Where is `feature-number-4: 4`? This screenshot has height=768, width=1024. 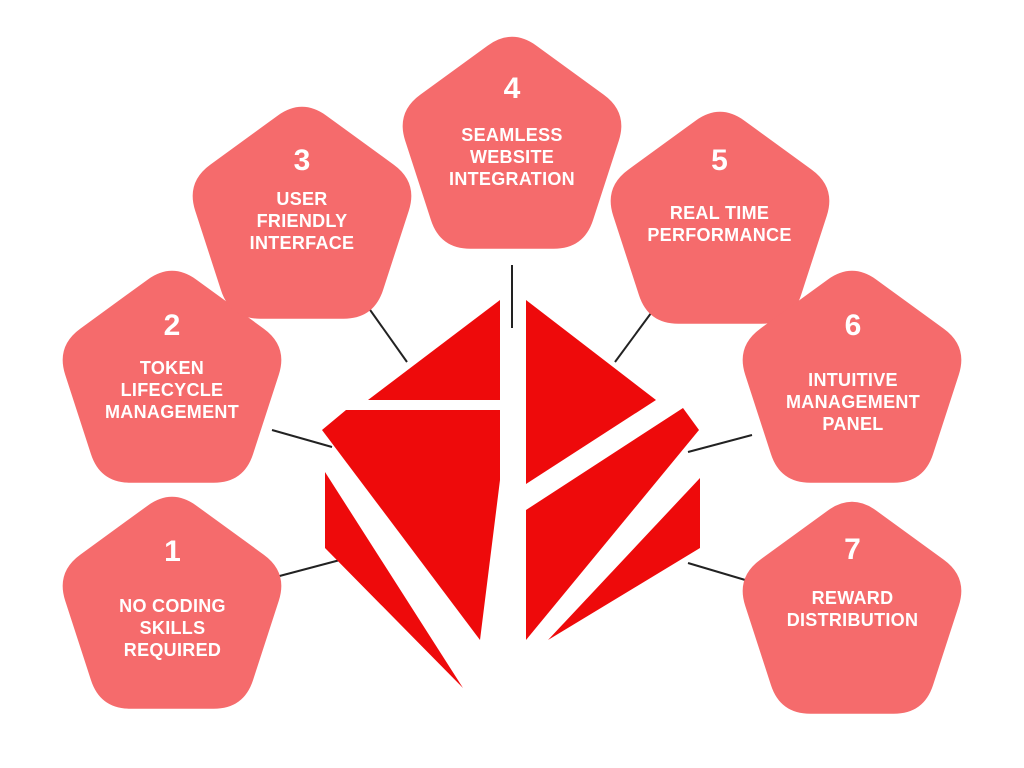
feature-number-4: 4 is located at coordinates (512, 88).